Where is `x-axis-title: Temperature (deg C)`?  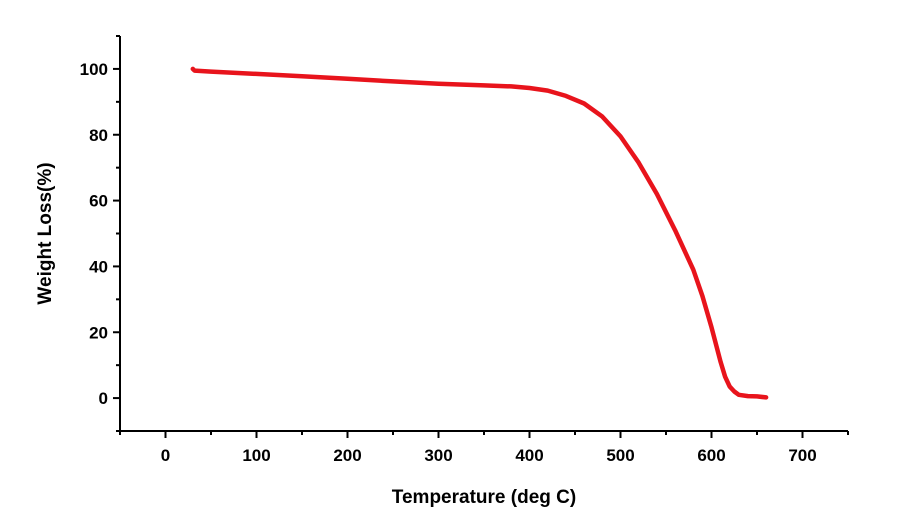 x-axis-title: Temperature (deg C) is located at coordinates (484, 497).